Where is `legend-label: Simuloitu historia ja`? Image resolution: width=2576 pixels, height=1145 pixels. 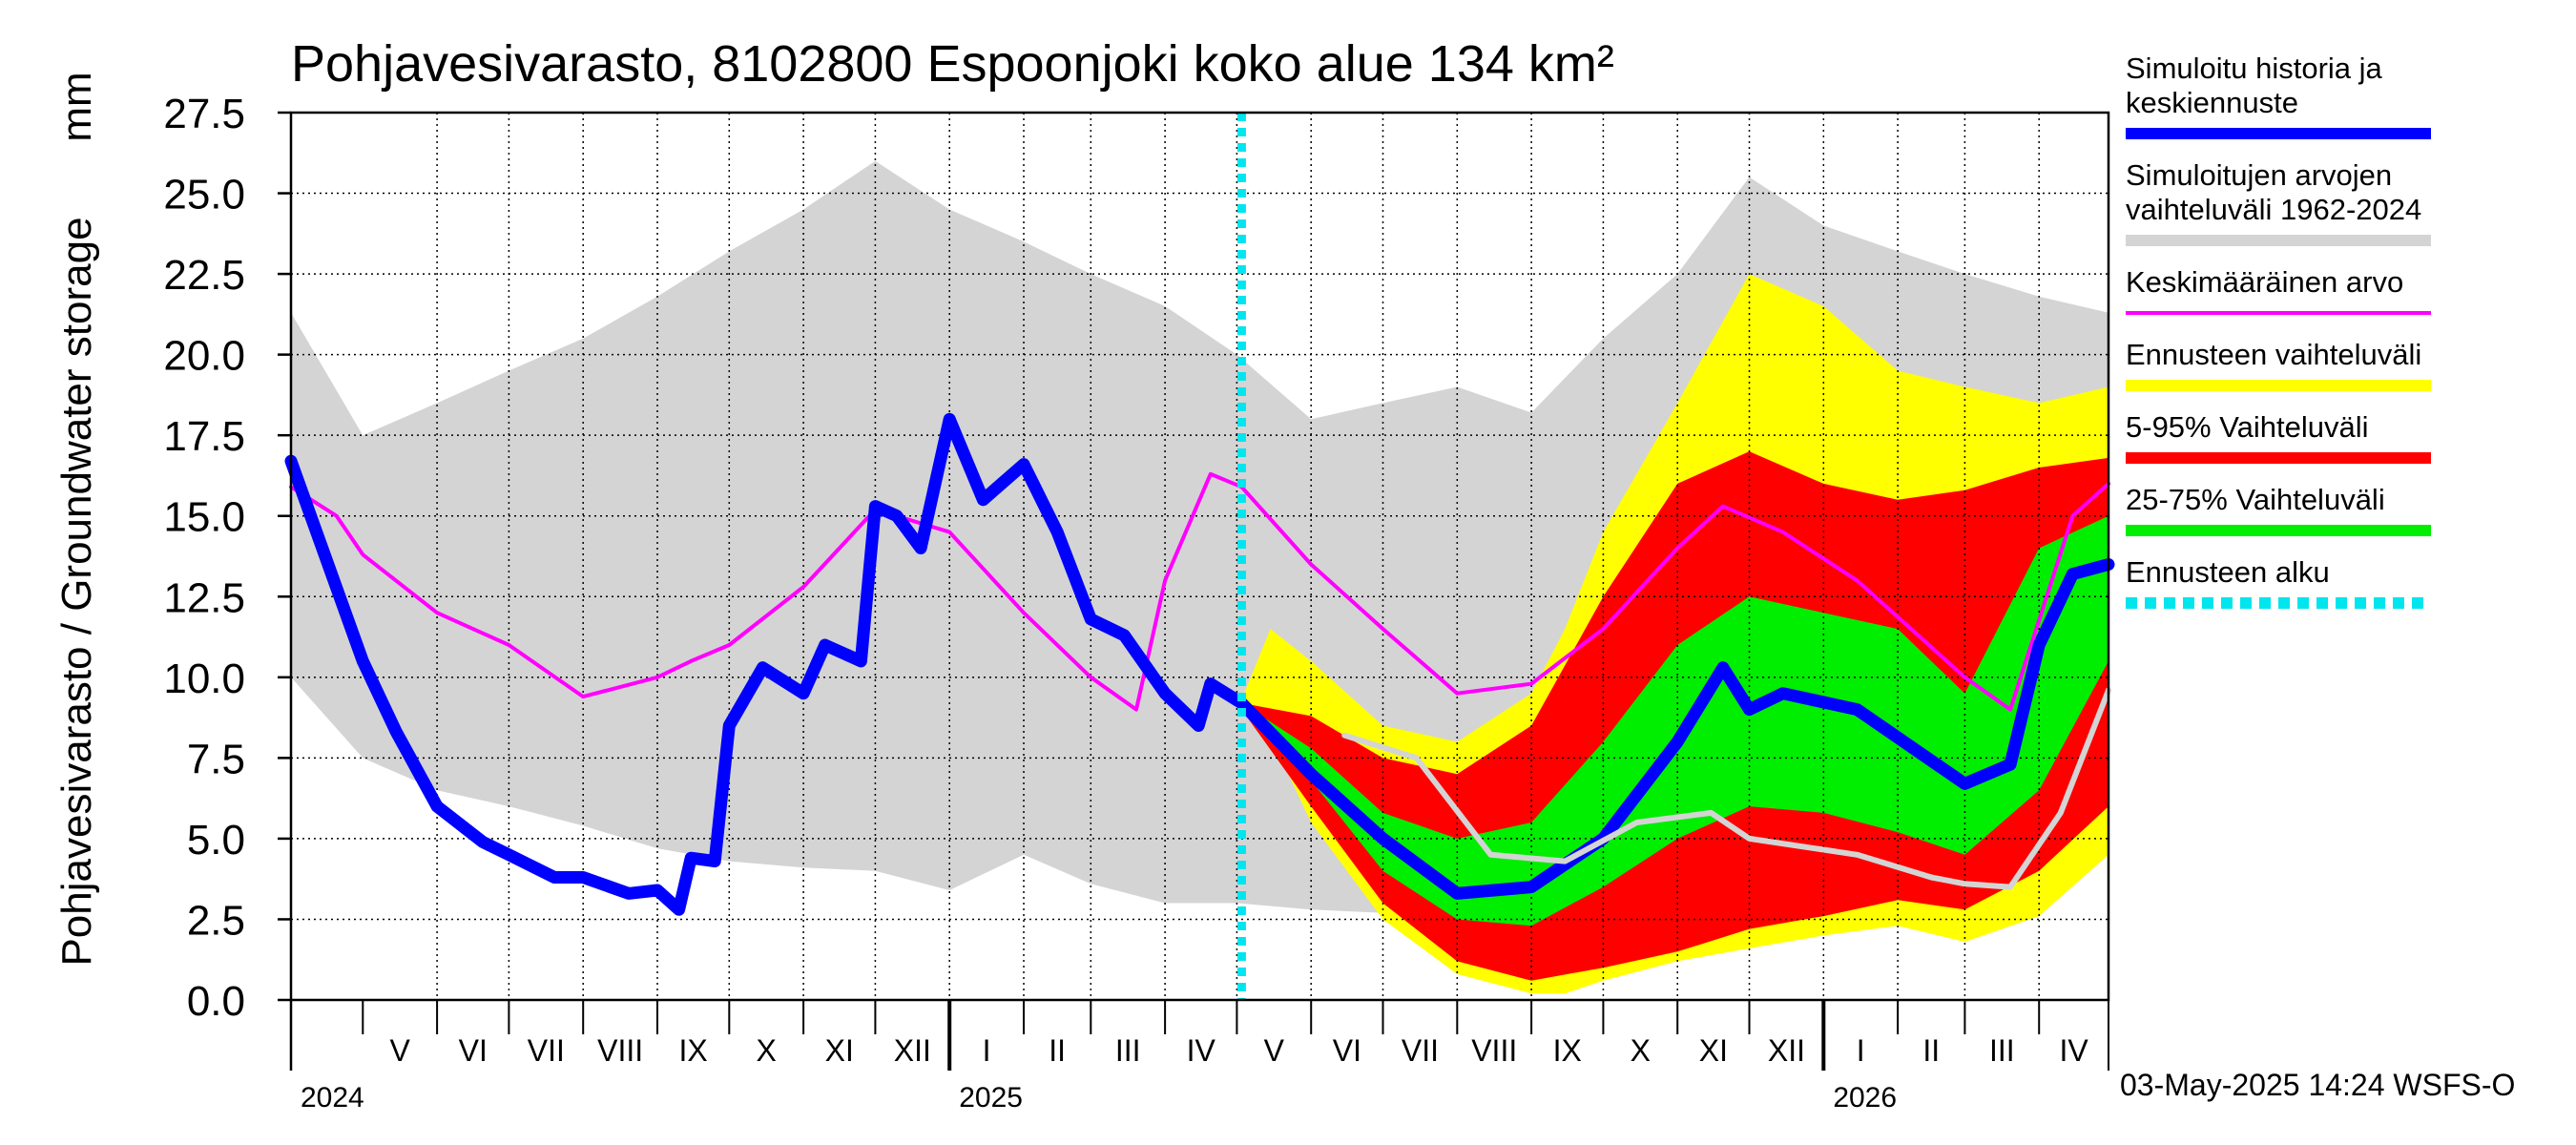 legend-label: Simuloitu historia ja is located at coordinates (2254, 69).